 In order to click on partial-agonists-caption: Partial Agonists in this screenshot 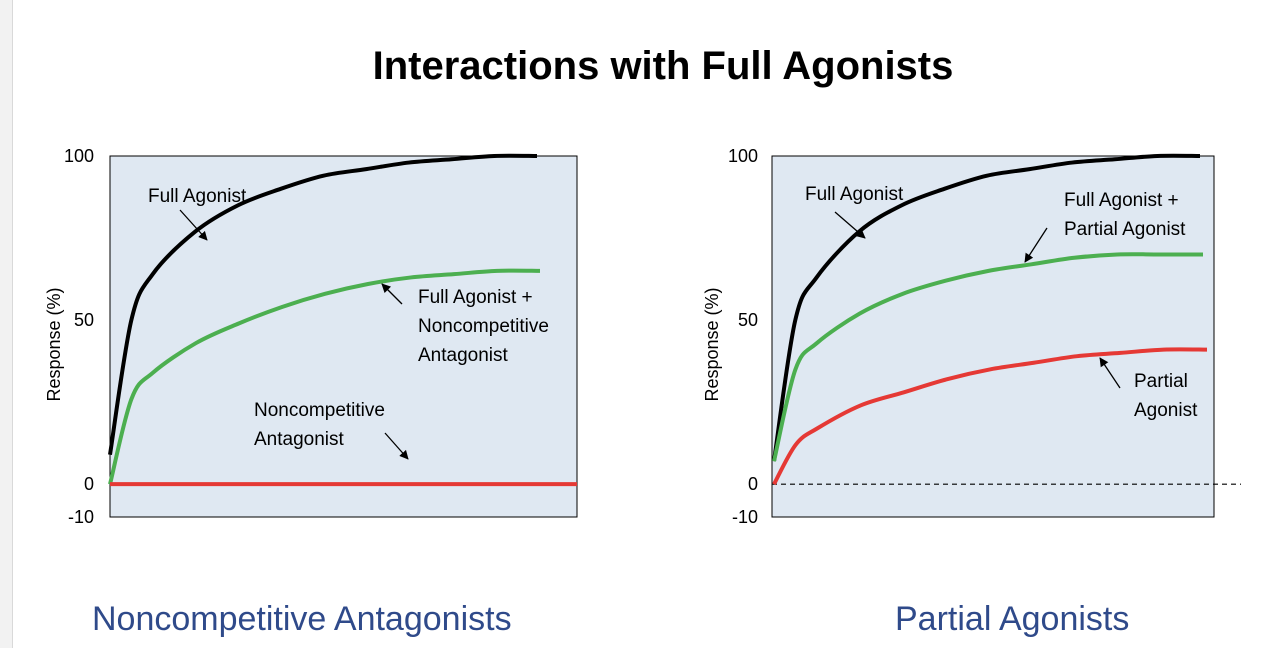, I will do `click(1012, 619)`.